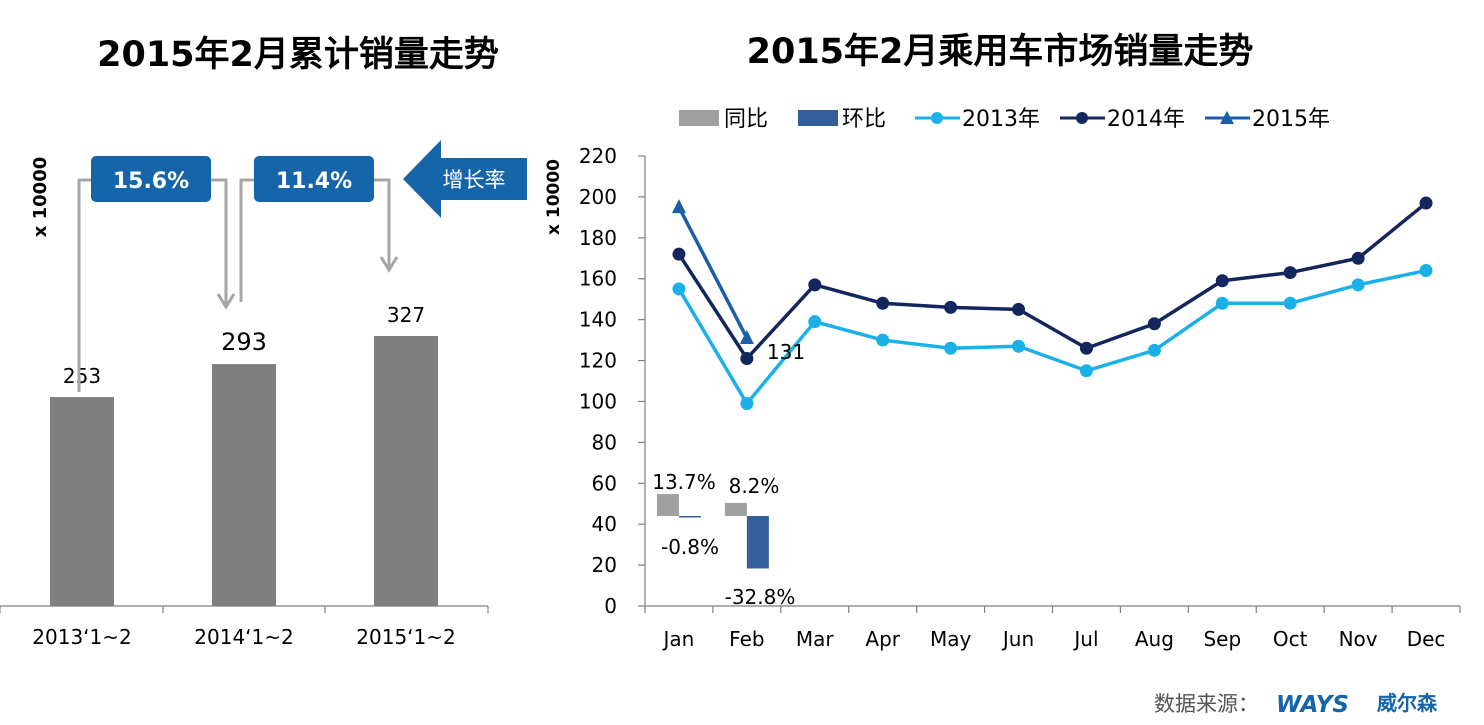 The height and width of the screenshot is (725, 1484). Describe the element at coordinates (82, 376) in the screenshot. I see `bar-value-label-1: 253` at that location.